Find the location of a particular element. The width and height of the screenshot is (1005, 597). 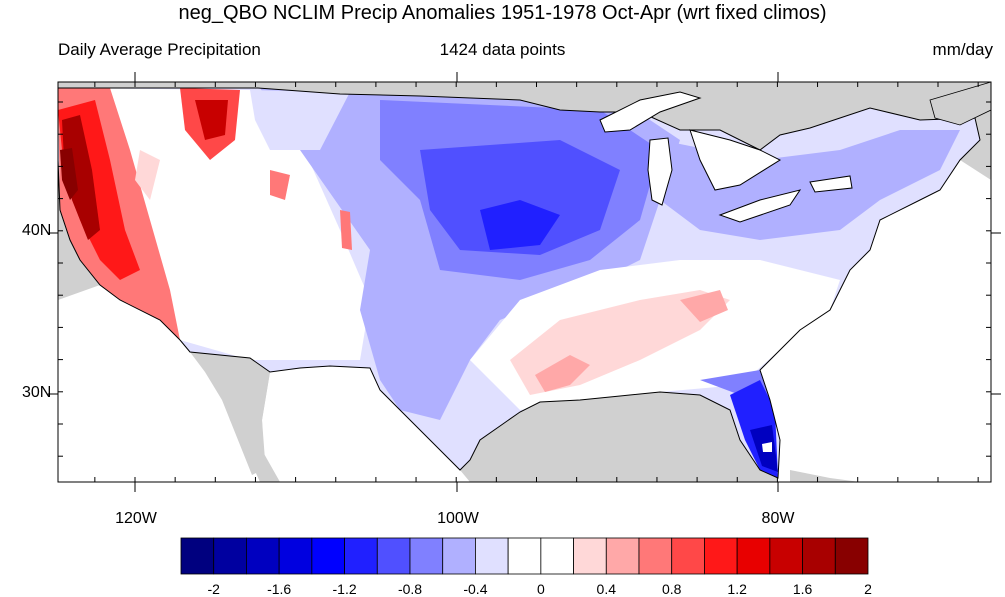

colorbar-label: -0.4 is located at coordinates (475, 589).